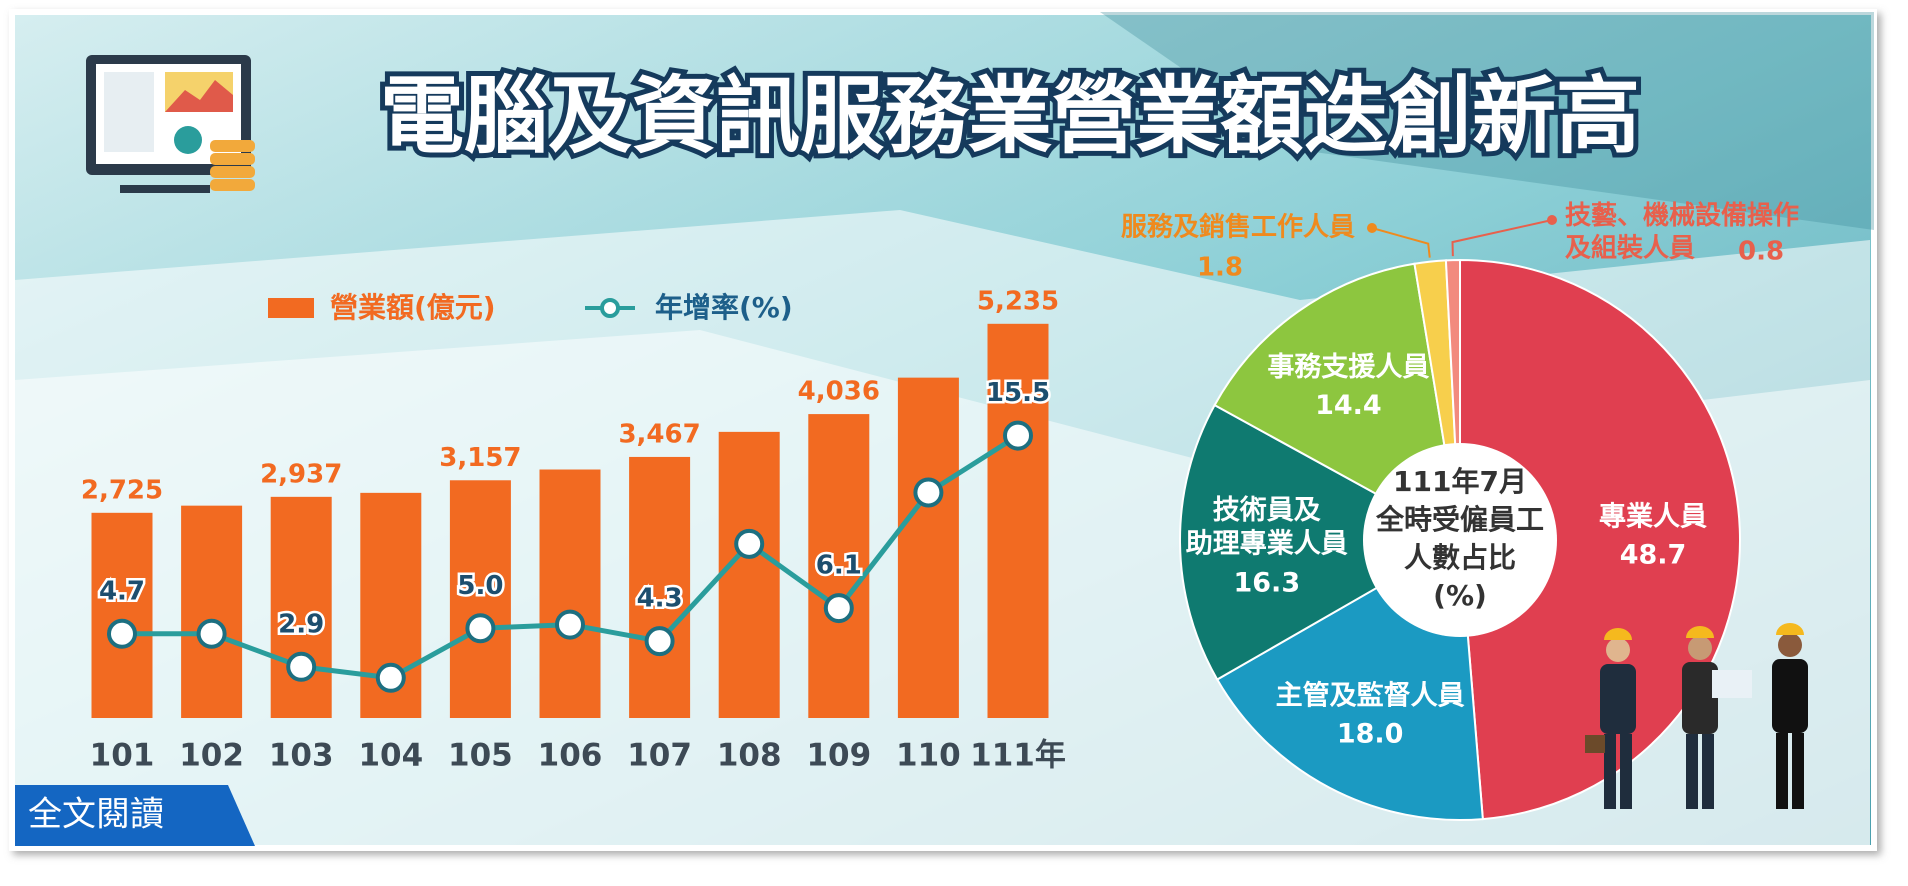 The width and height of the screenshot is (1908, 886). Describe the element at coordinates (1010, 116) in the screenshot. I see `title: 電腦及資訊服務業營業額迭創新高` at that location.